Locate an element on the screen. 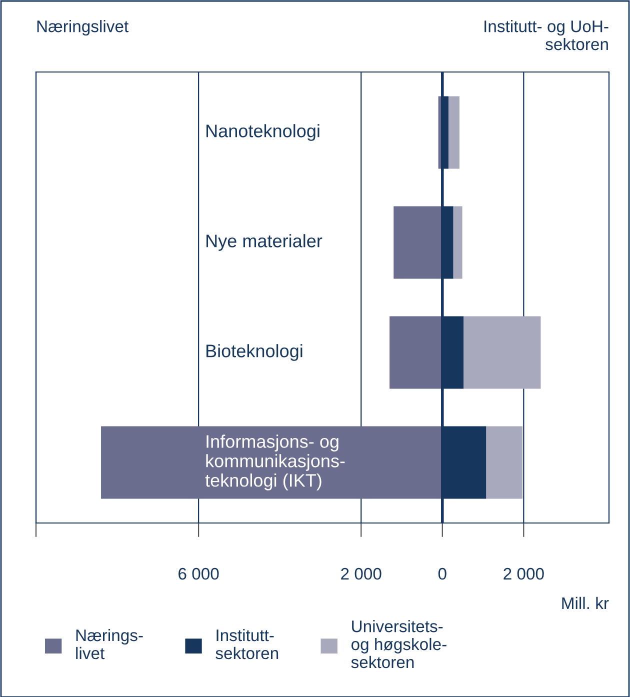  text: Institutt- og UoH- sektoren is located at coordinates (546, 35).